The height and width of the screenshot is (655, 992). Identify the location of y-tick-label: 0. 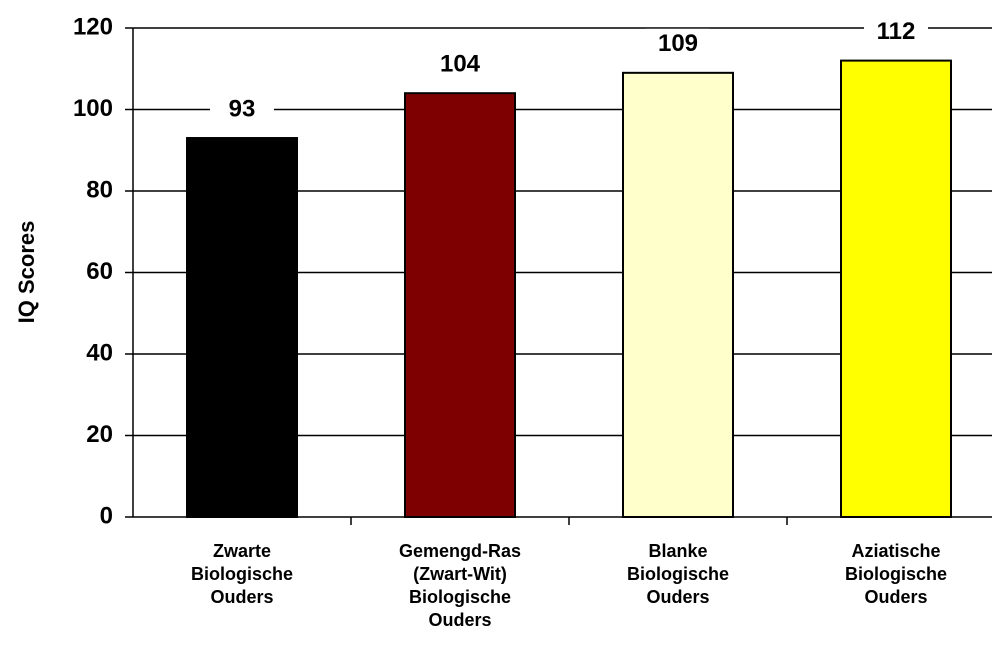
(106, 515).